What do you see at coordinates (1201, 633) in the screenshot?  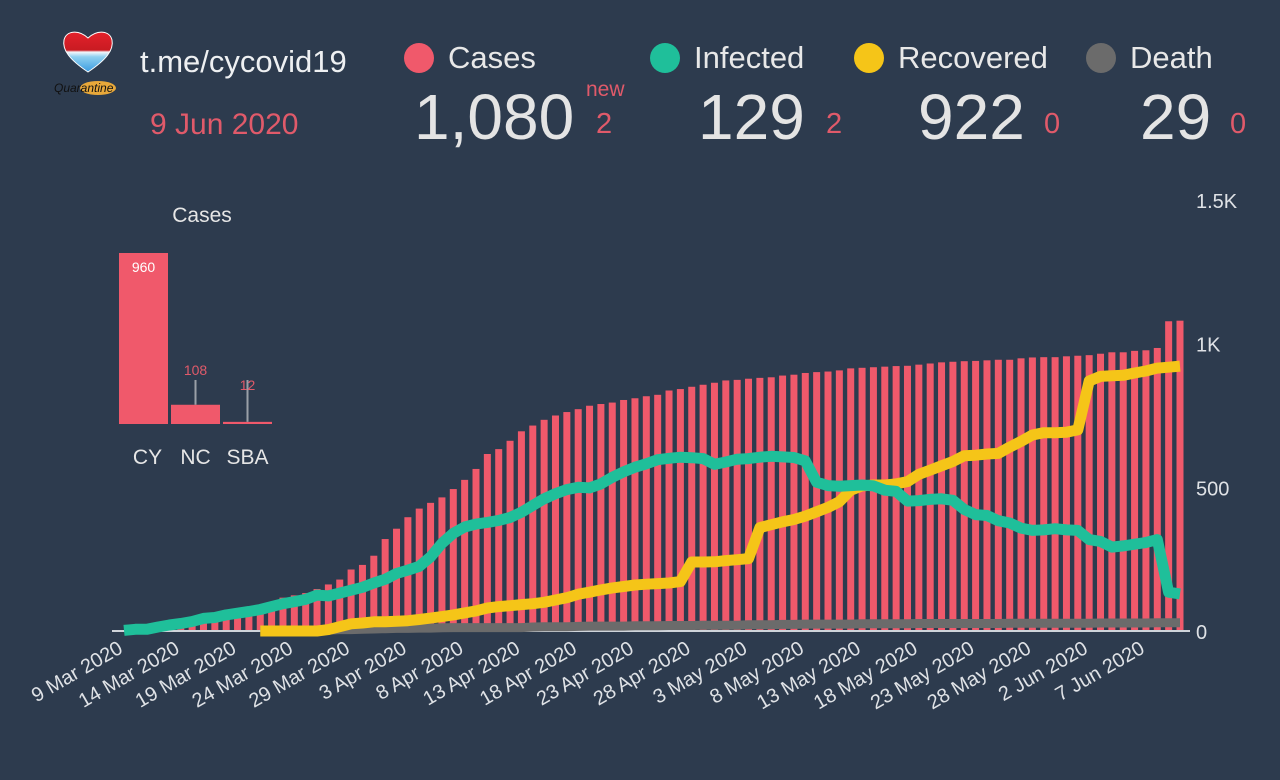 I see `y-tick-label: 0` at bounding box center [1201, 633].